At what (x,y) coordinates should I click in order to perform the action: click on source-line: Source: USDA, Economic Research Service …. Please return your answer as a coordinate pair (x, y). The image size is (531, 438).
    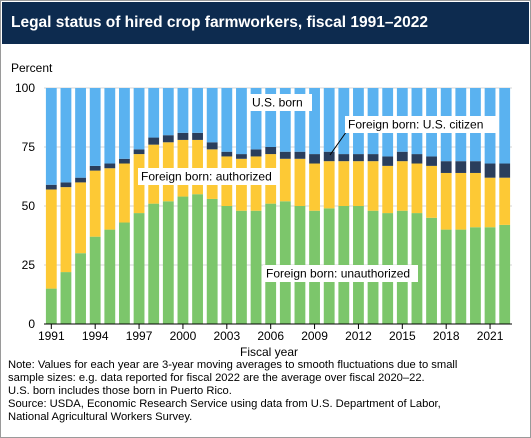
    Looking at the image, I should click on (224, 404).